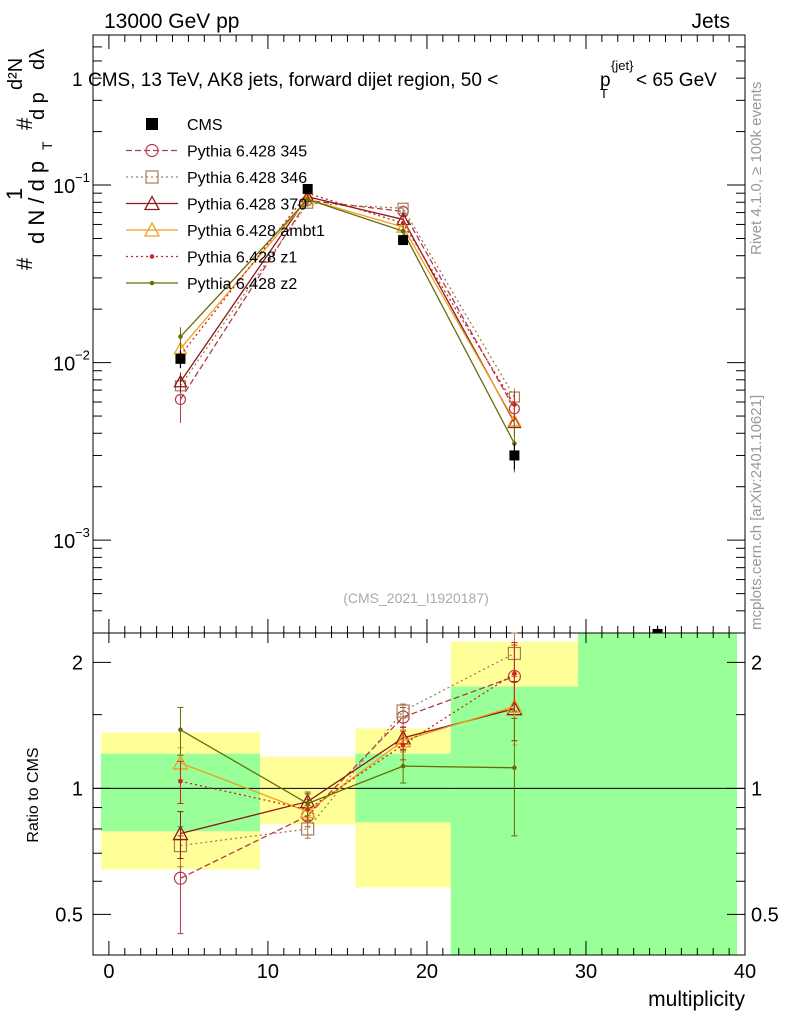  I want to click on y-tick-label-ratio-right: 2, so click(756, 663).